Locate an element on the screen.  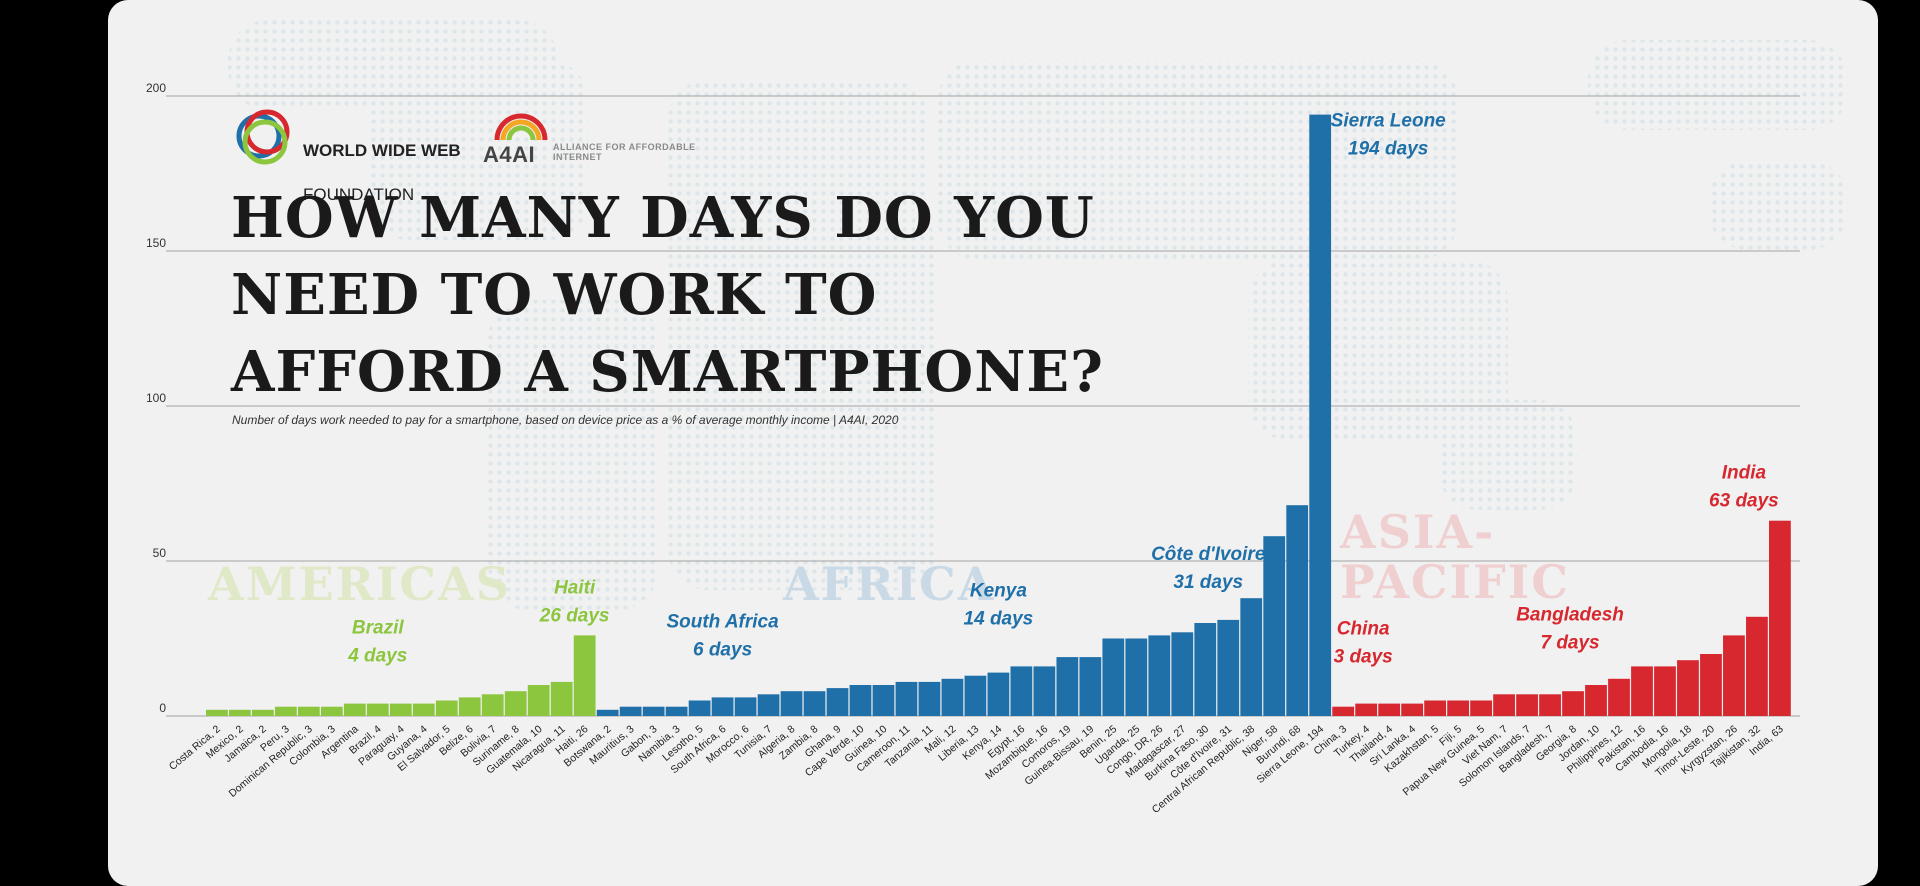
bar-callout: Brazil is located at coordinates (378, 628).